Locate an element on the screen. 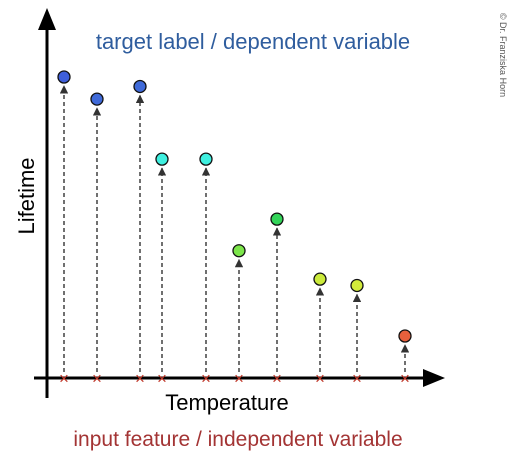 This screenshot has width=510, height=467. diagram-title: target label / dependent variable is located at coordinates (253, 41).